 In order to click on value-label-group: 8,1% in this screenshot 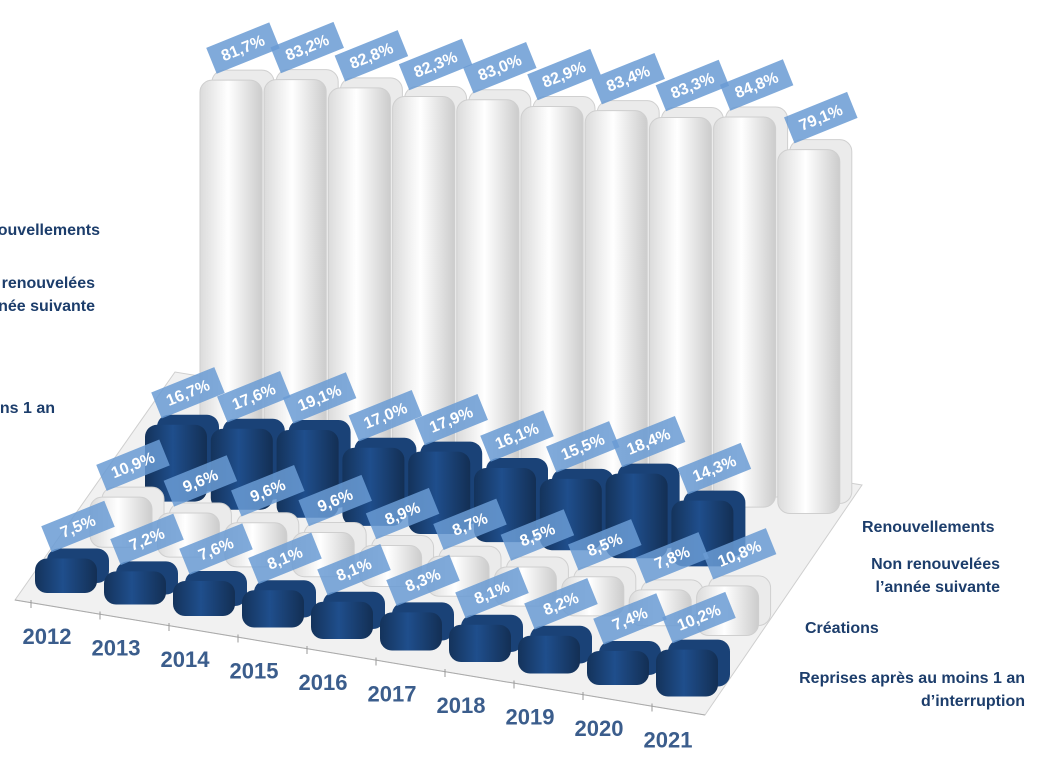, I will do `click(354, 570)`.